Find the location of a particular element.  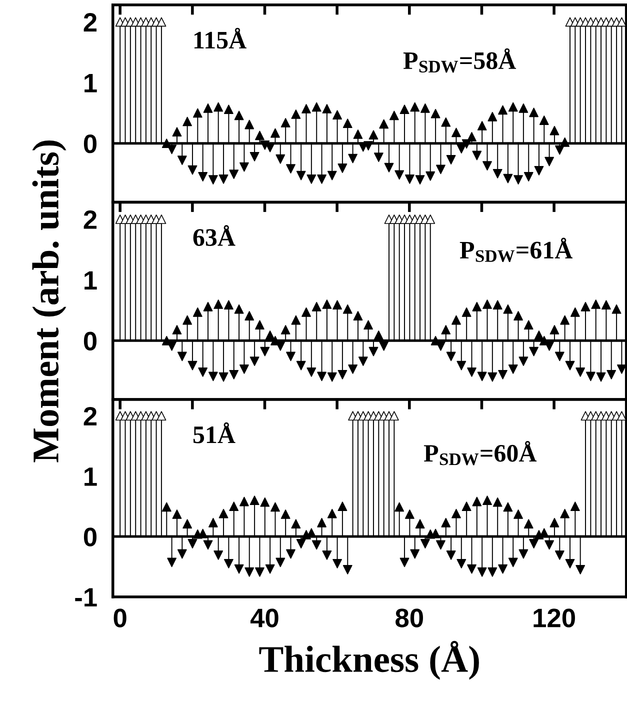

annotation: 51Å is located at coordinates (214, 433).